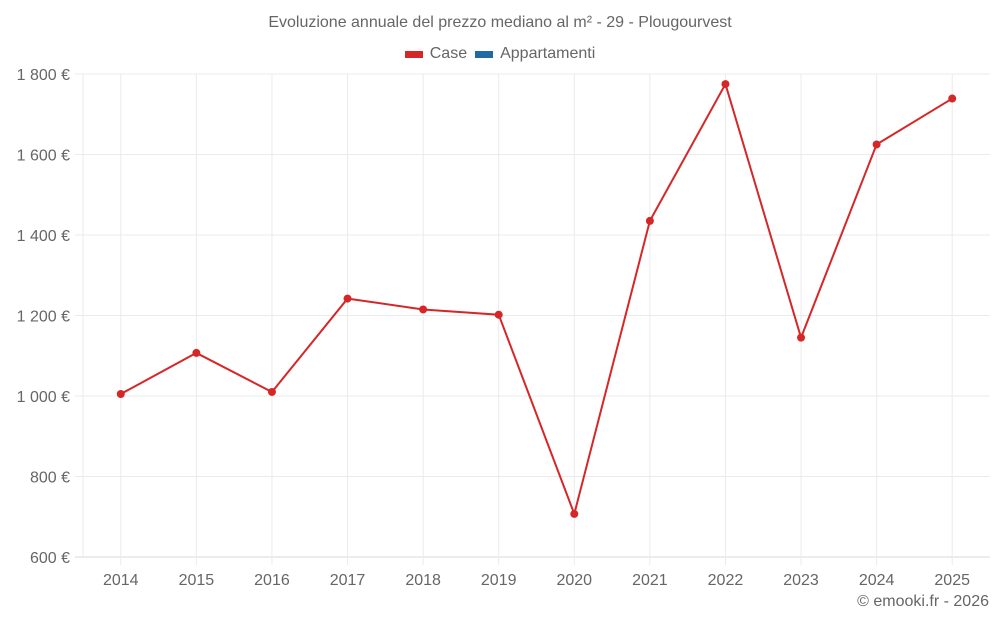 Image resolution: width=1000 pixels, height=625 pixels. What do you see at coordinates (952, 580) in the screenshot?
I see `x-tick-label: 2025` at bounding box center [952, 580].